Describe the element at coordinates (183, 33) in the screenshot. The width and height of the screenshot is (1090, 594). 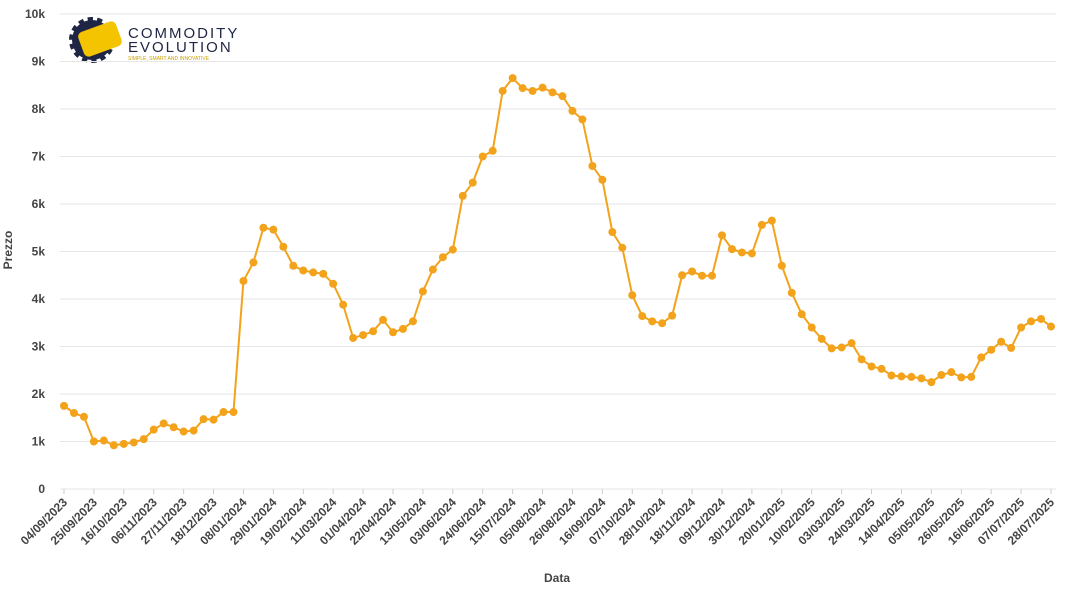
I see `logo-text: COMMODITY` at that location.